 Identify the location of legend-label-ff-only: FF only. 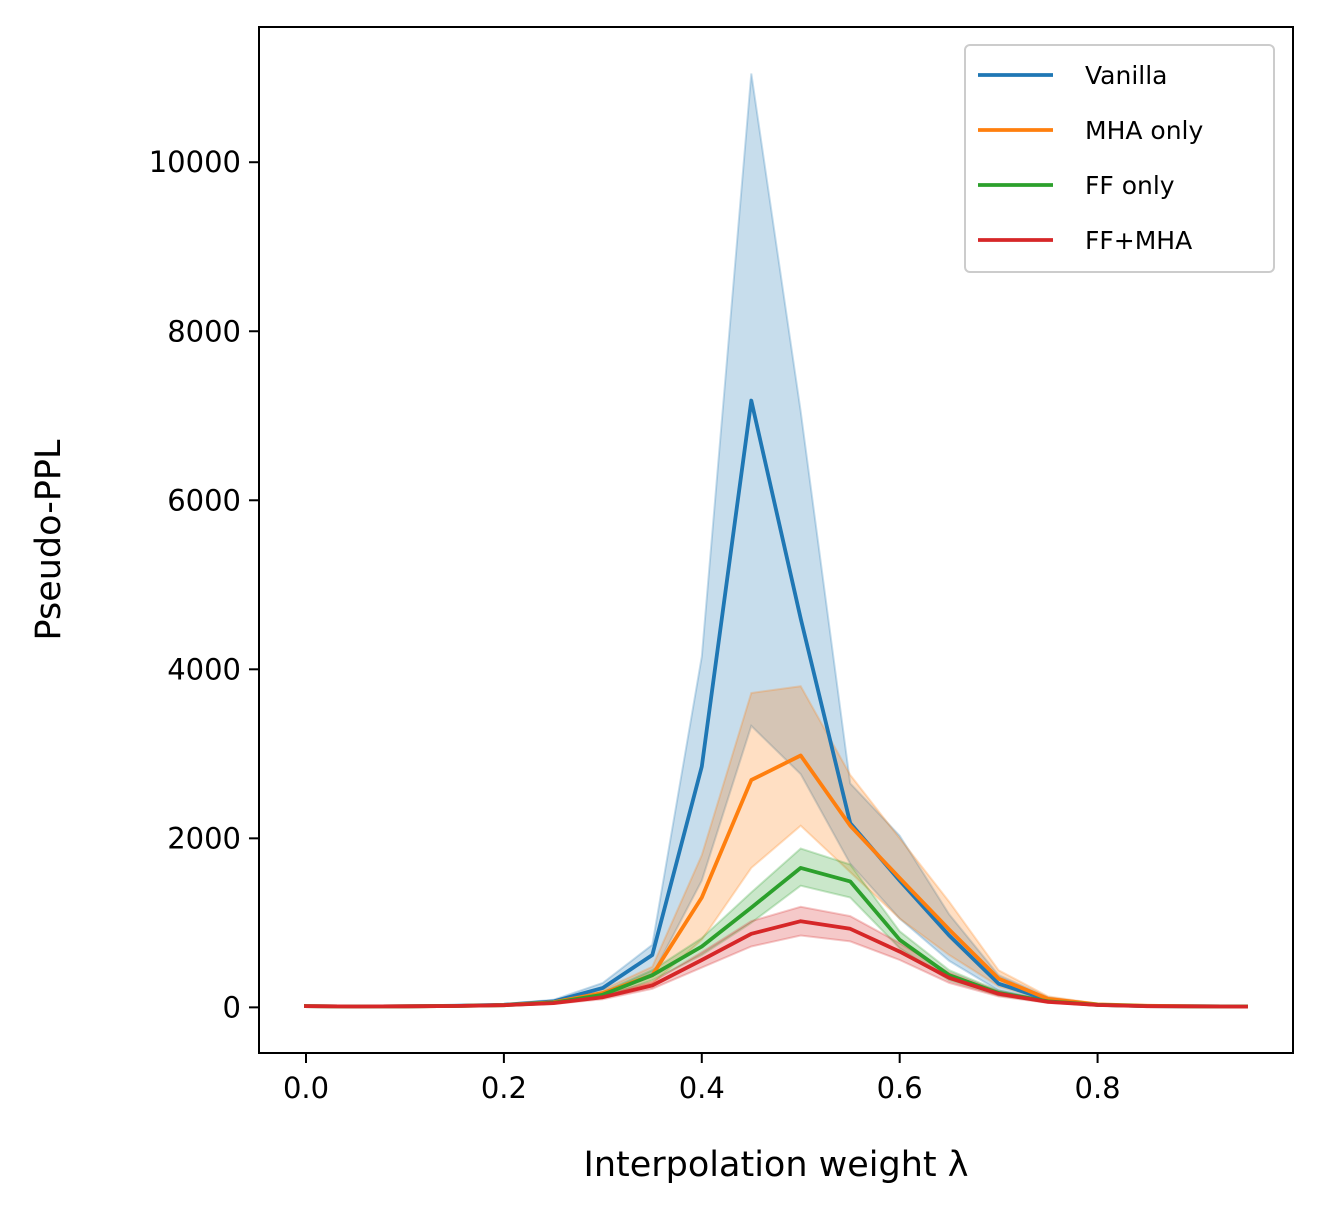
(1130, 185).